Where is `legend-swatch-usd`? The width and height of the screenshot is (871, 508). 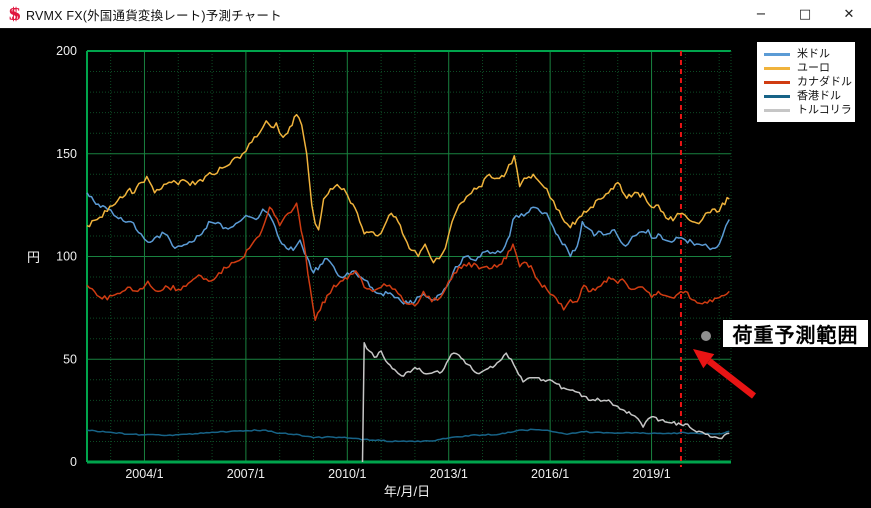
legend-swatch-usd is located at coordinates (777, 54).